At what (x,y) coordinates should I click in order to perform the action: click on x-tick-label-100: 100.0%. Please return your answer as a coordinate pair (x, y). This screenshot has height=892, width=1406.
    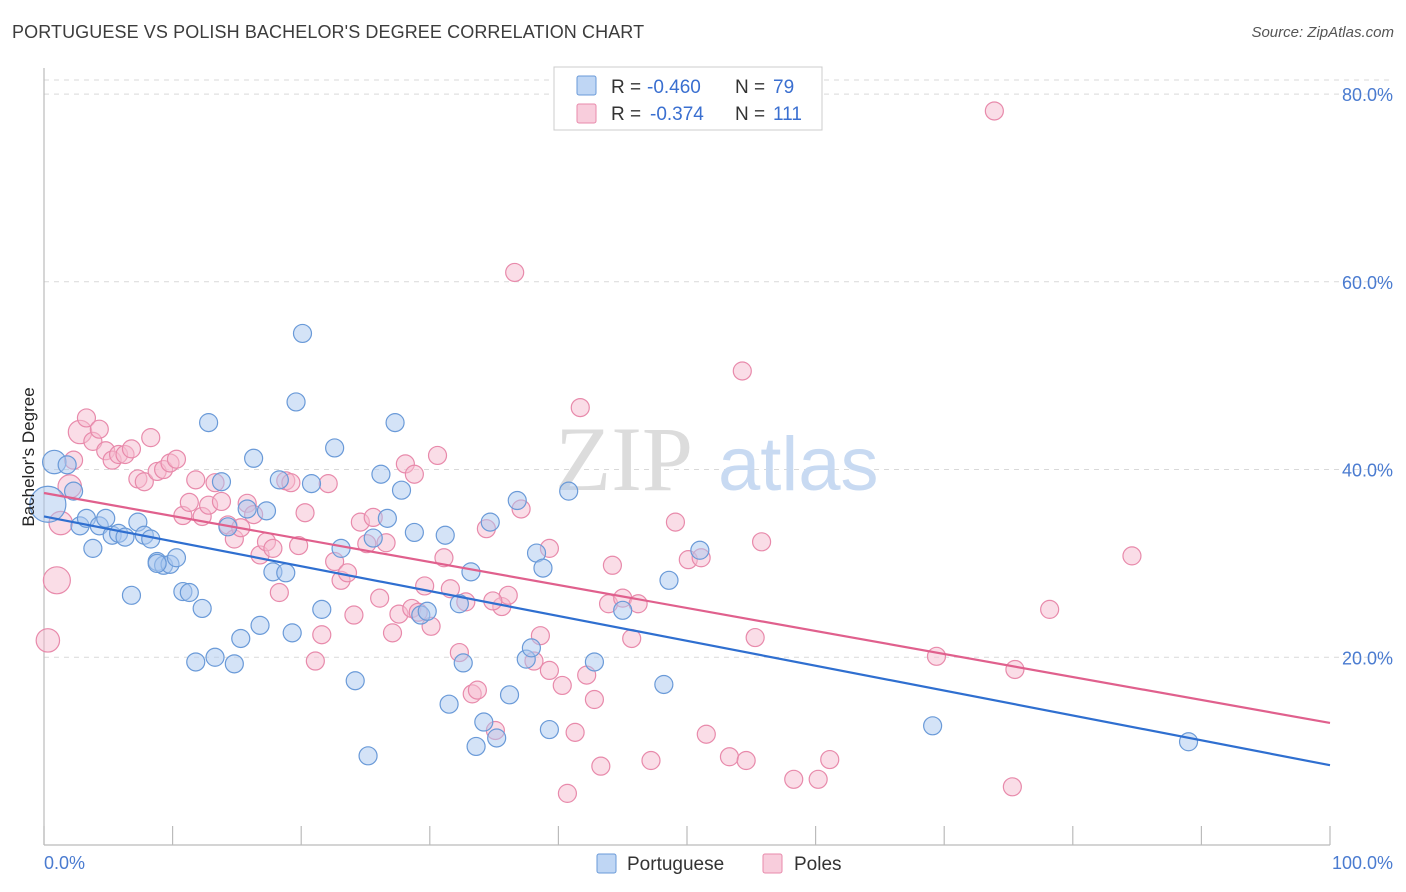
    Looking at the image, I should click on (1362, 863).